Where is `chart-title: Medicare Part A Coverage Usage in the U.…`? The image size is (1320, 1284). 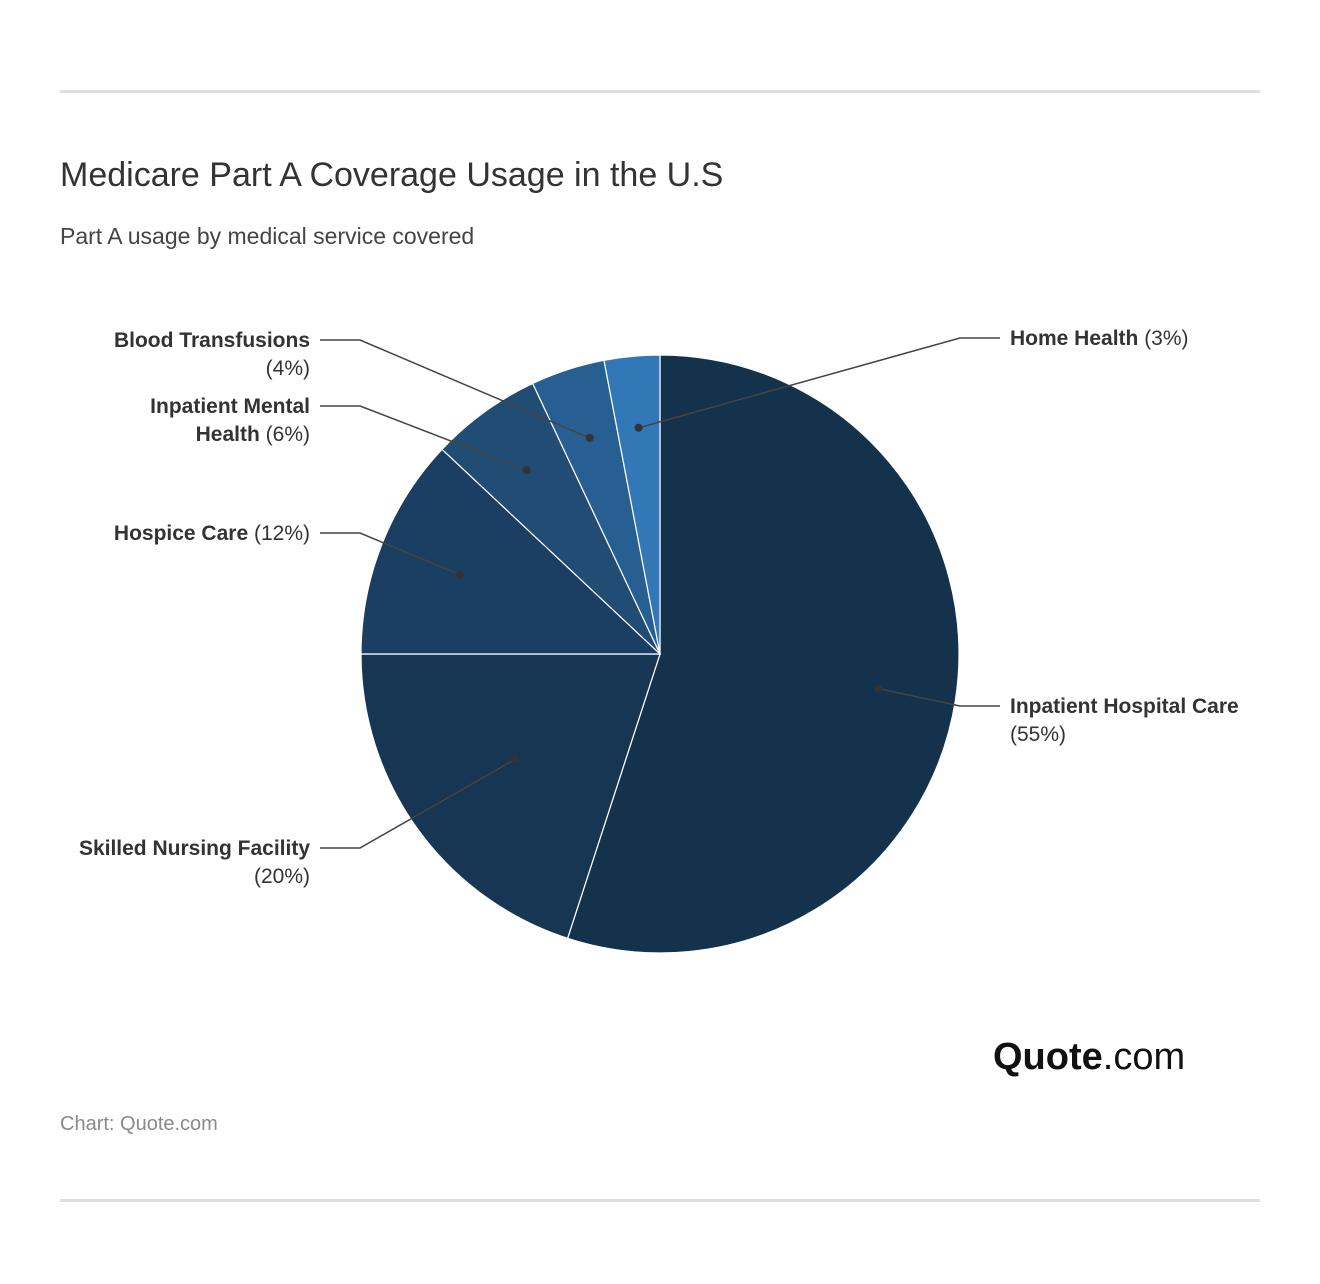
chart-title: Medicare Part A Coverage Usage in the U.… is located at coordinates (392, 175).